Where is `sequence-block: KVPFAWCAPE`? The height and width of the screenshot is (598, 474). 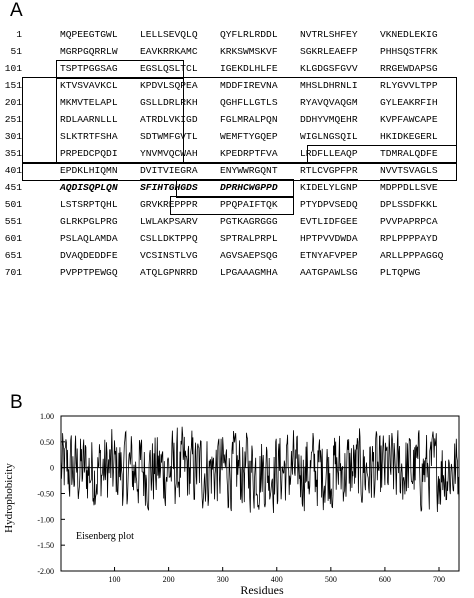 sequence-block: KVPFAWCAPE is located at coordinates (409, 119).